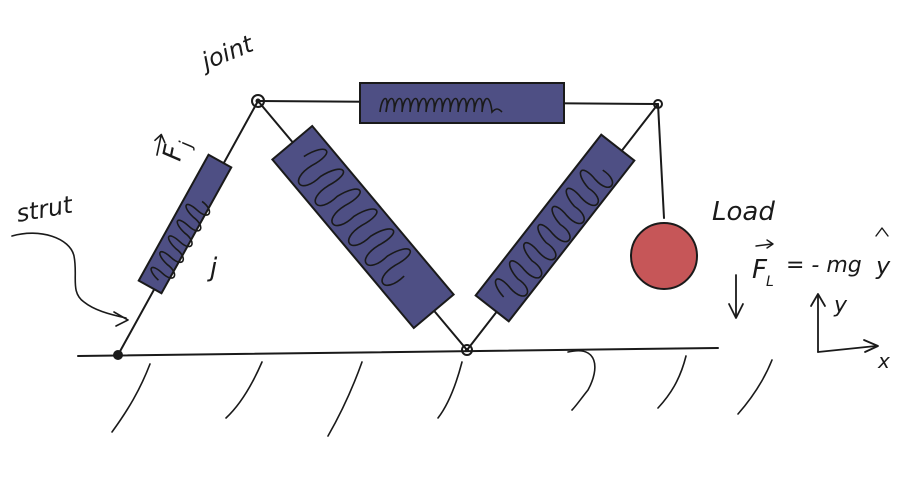 The image size is (910, 481). Describe the element at coordinates (736, 296) in the screenshot. I see `load-force-arrow` at that location.